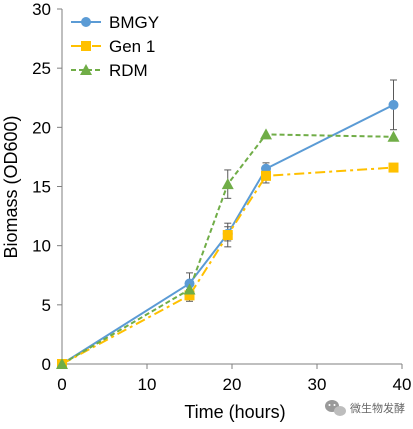  What do you see at coordinates (393, 104) in the screenshot?
I see `data-point-bmgy` at bounding box center [393, 104].